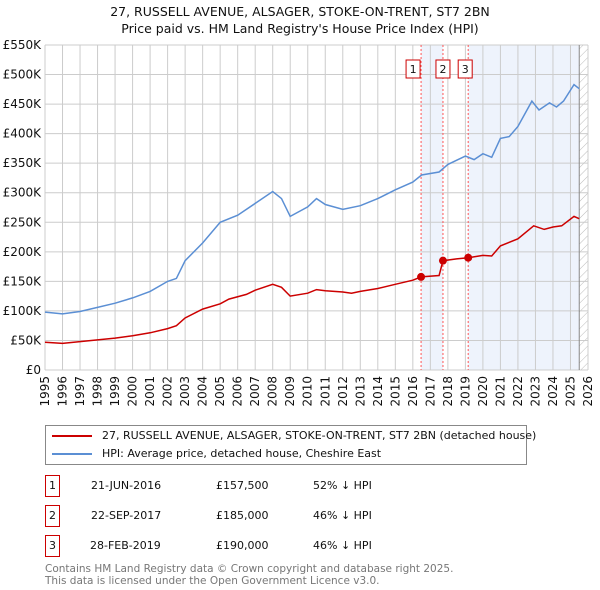 This screenshot has height=590, width=600. Describe the element at coordinates (23, 104) in the screenshot. I see `y-tick-label: £450K` at that location.